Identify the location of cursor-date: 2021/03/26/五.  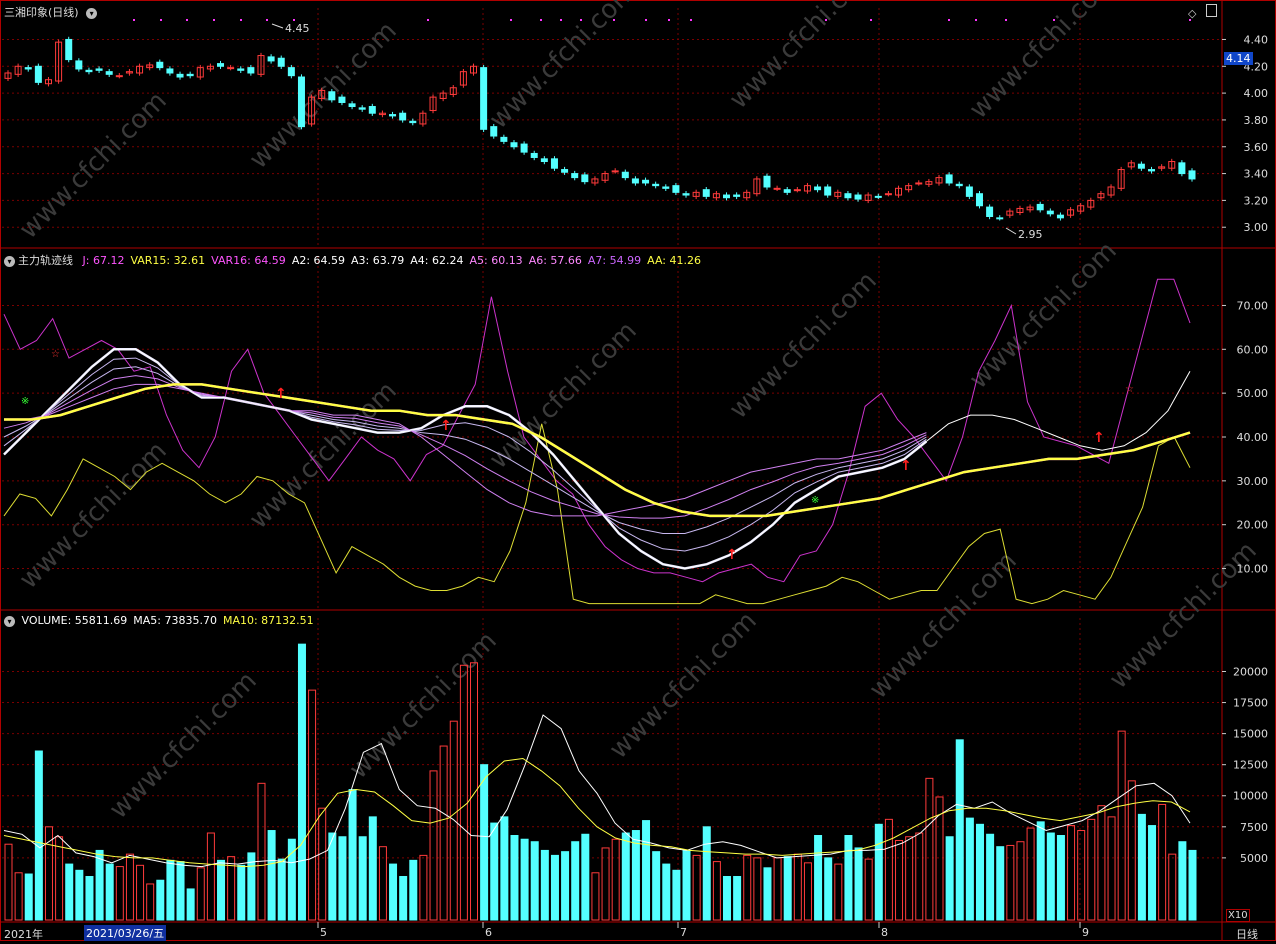
(125, 933).